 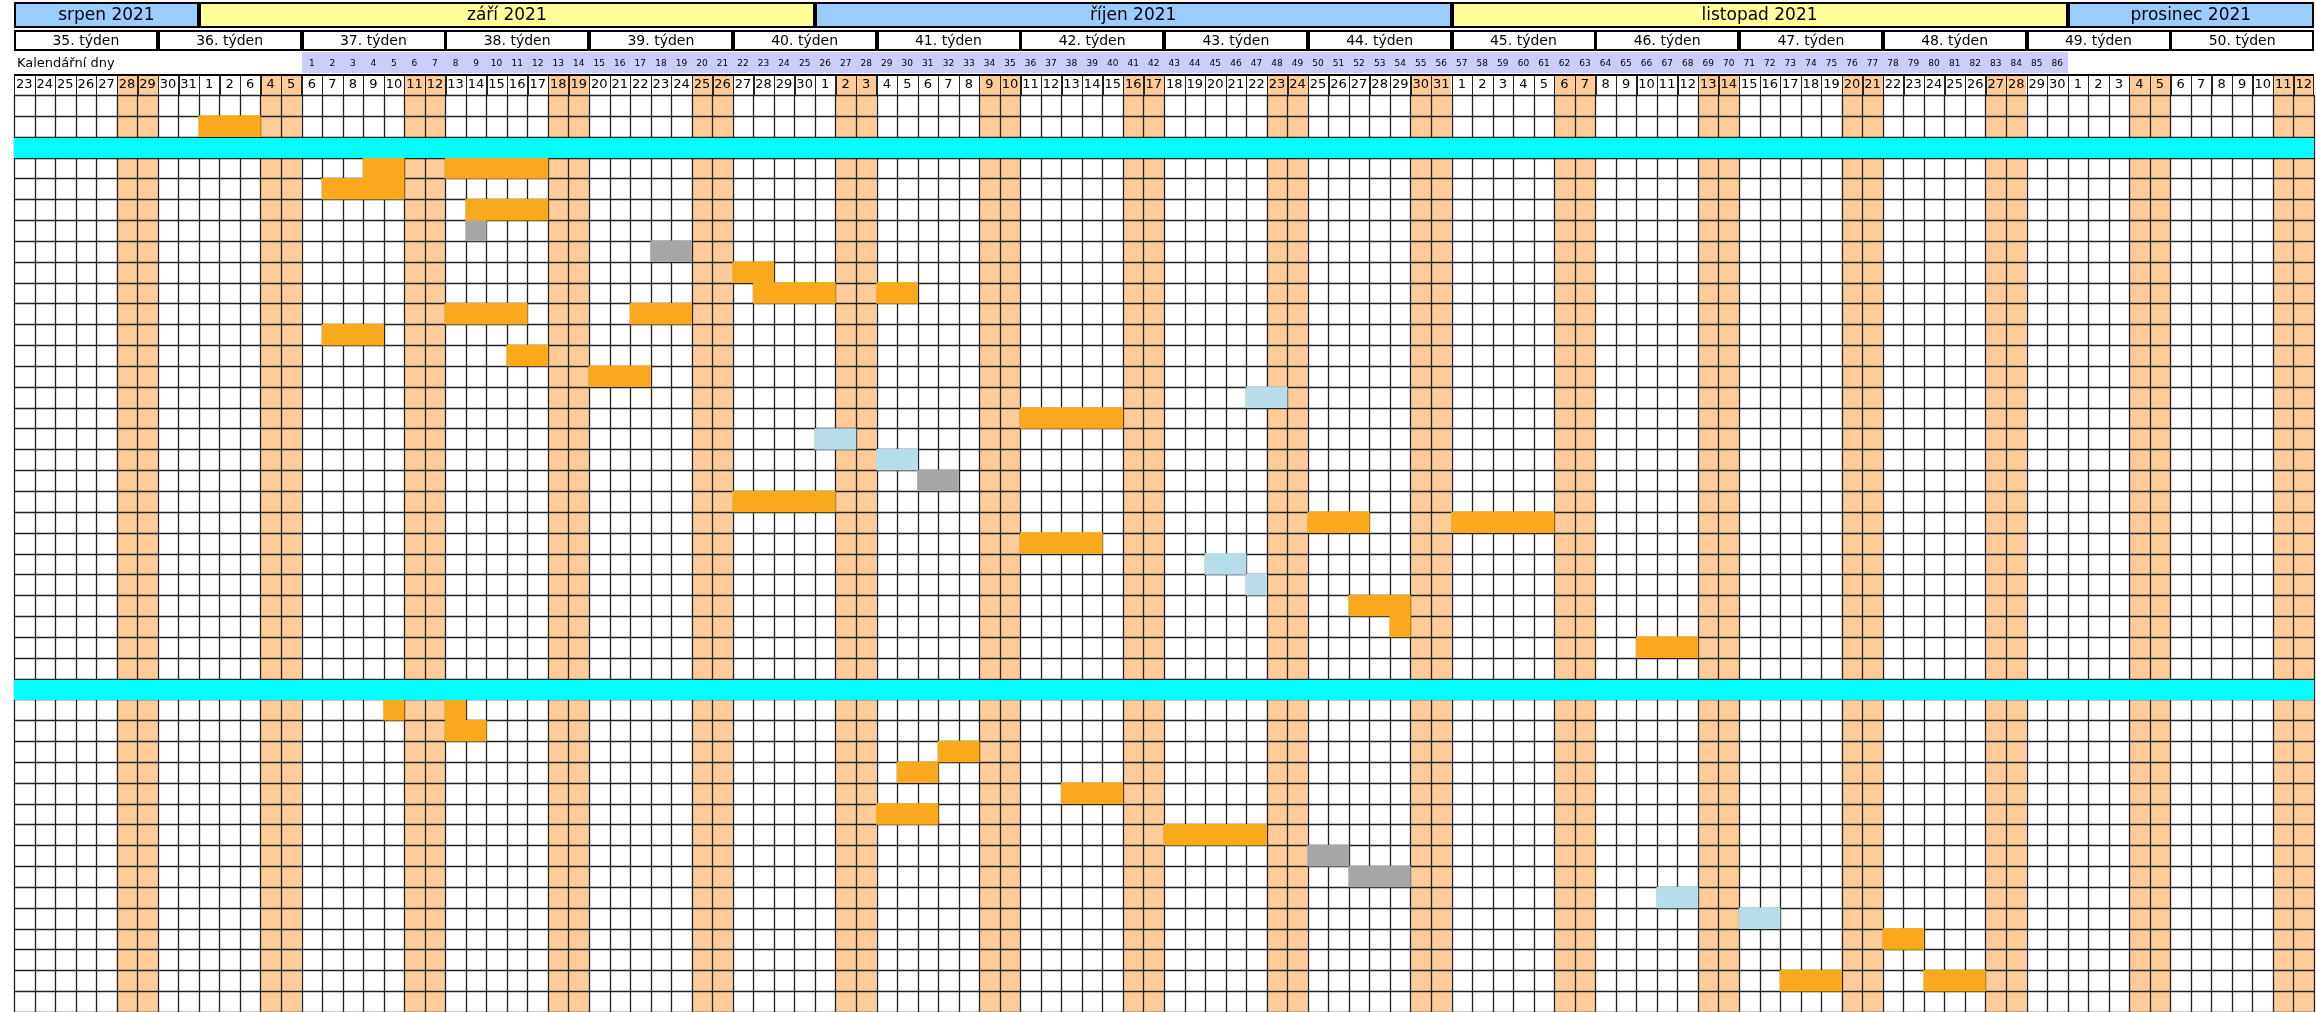 What do you see at coordinates (1708, 62) in the screenshot?
I see `x2-tick-label: 69` at bounding box center [1708, 62].